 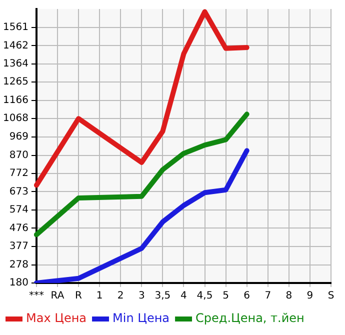 I want to click on x-tick-label: 2, so click(x=120, y=296).